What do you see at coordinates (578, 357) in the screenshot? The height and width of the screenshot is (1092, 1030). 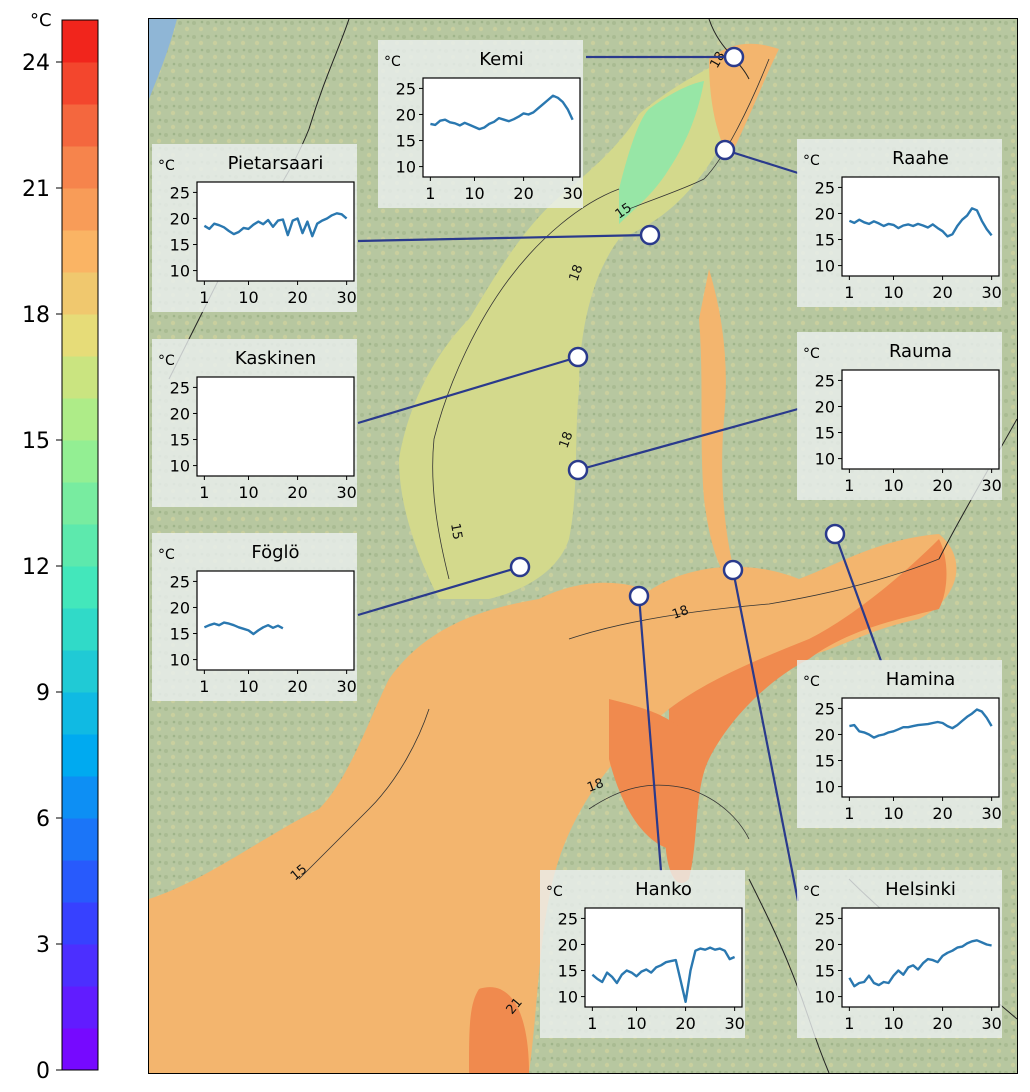 I see `station-marker-kaskinen` at bounding box center [578, 357].